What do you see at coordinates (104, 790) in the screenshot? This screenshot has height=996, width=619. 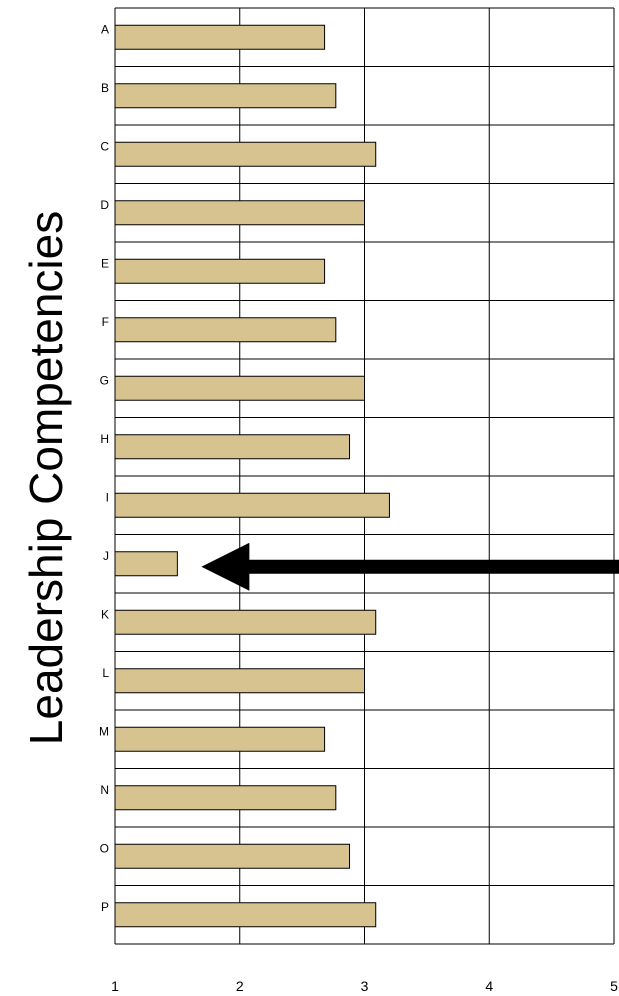 I see `category-label-n: N` at bounding box center [104, 790].